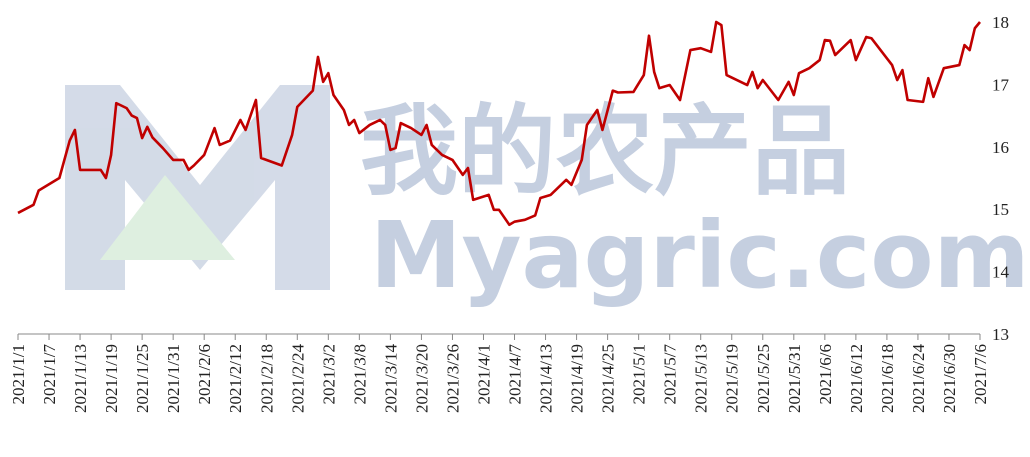 This screenshot has width=1030, height=457. Describe the element at coordinates (266, 378) in the screenshot. I see `x-tick-label: 2021/2/18` at that location.